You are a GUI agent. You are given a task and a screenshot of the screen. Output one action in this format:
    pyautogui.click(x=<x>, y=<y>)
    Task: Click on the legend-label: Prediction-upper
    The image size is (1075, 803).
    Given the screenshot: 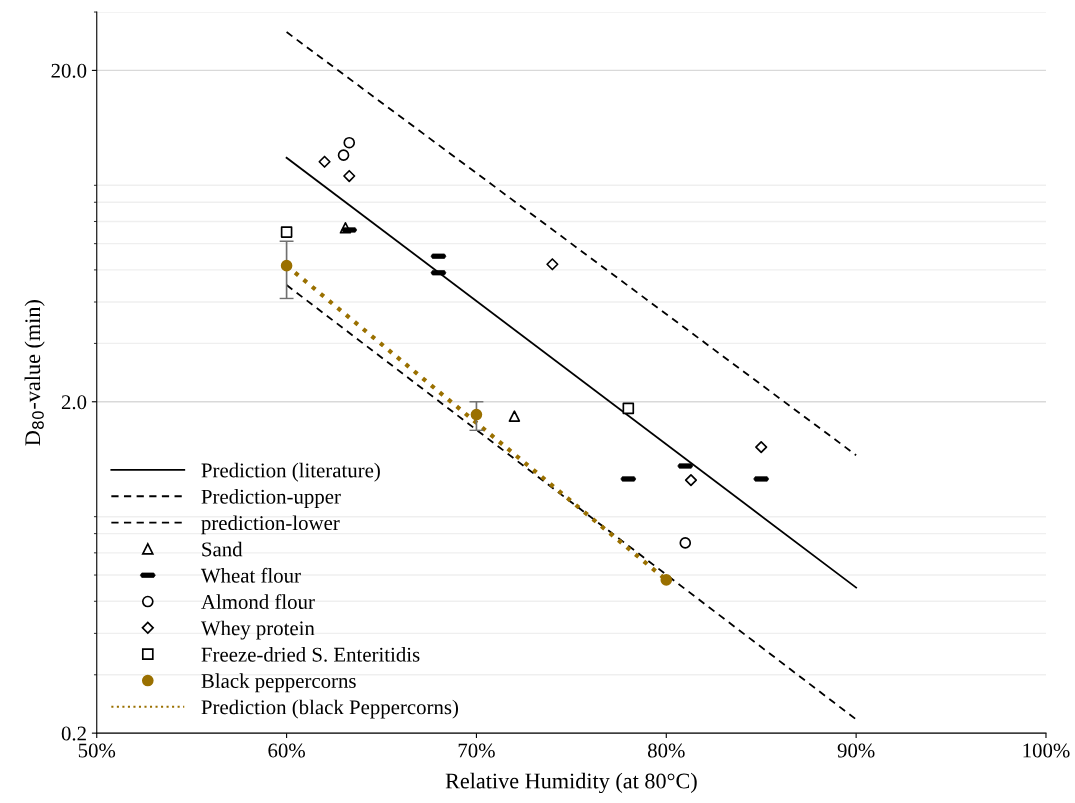 What is the action you would take?
    pyautogui.click(x=271, y=498)
    